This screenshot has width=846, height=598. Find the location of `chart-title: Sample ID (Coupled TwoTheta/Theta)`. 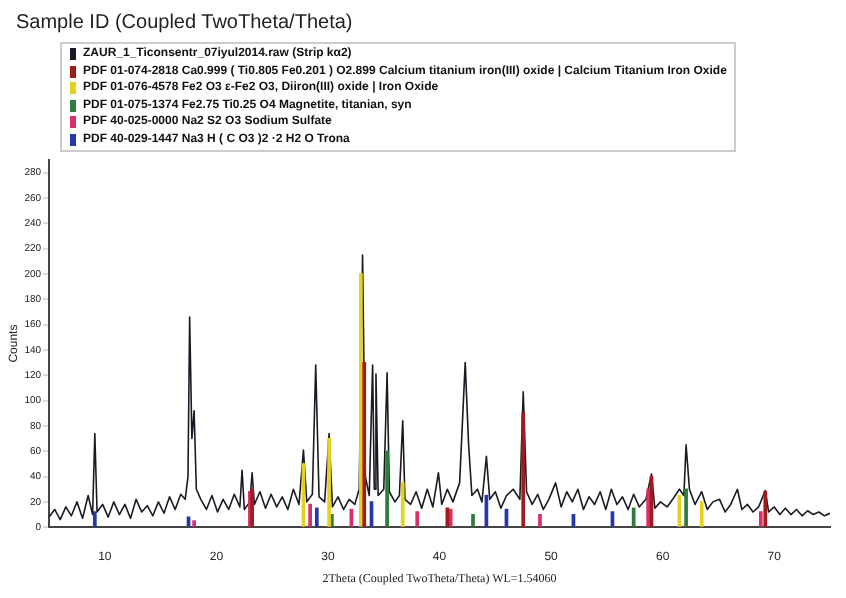

chart-title: Sample ID (Coupled TwoTheta/Theta) is located at coordinates (184, 24).